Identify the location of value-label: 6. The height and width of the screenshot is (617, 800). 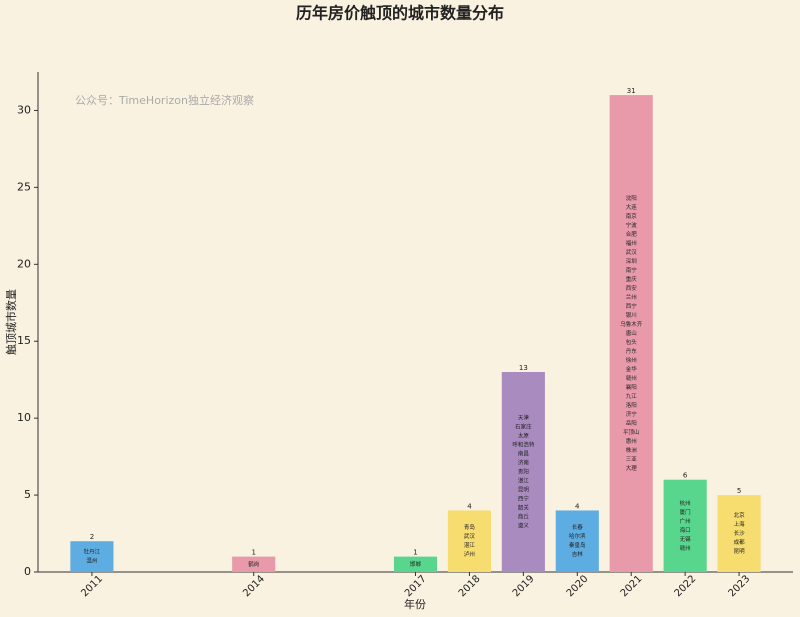
(685, 476).